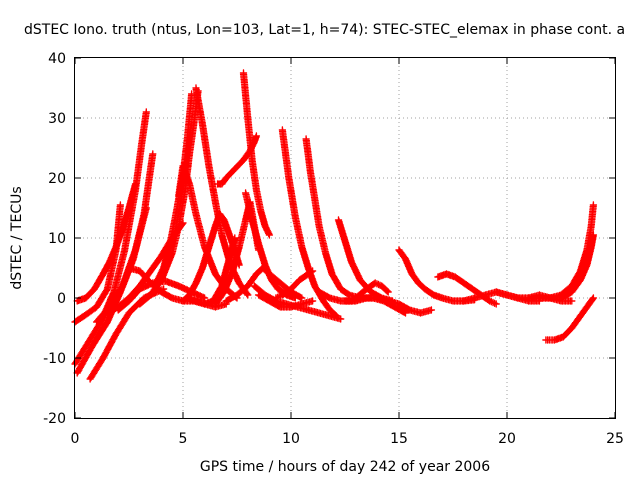  Describe the element at coordinates (57, 179) in the screenshot. I see `y-tick-label: 20` at that location.